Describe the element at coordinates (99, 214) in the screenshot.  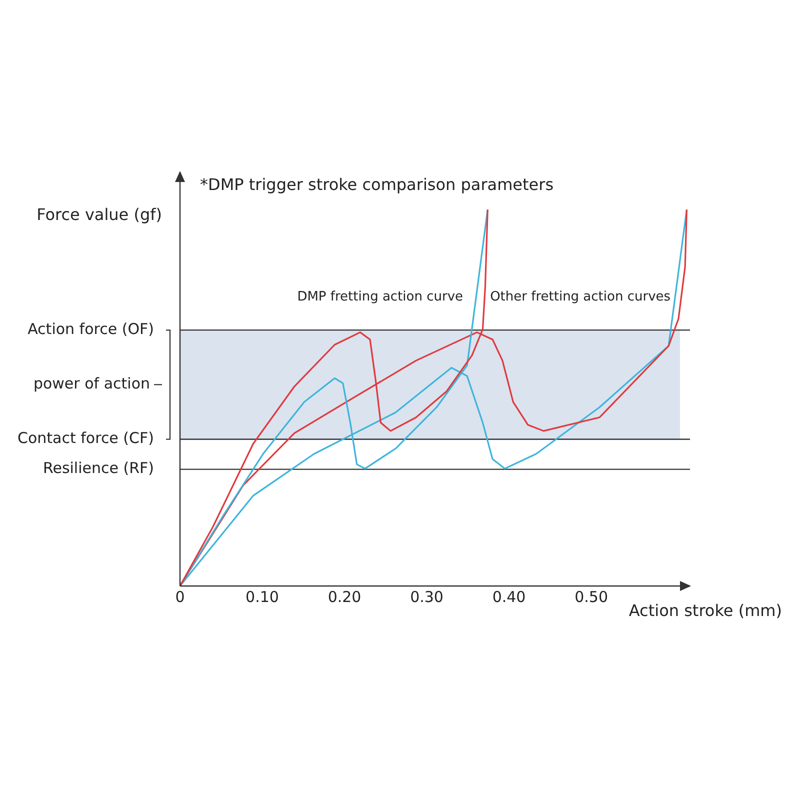
I see `y-axis-title: Force value (gf)` at that location.